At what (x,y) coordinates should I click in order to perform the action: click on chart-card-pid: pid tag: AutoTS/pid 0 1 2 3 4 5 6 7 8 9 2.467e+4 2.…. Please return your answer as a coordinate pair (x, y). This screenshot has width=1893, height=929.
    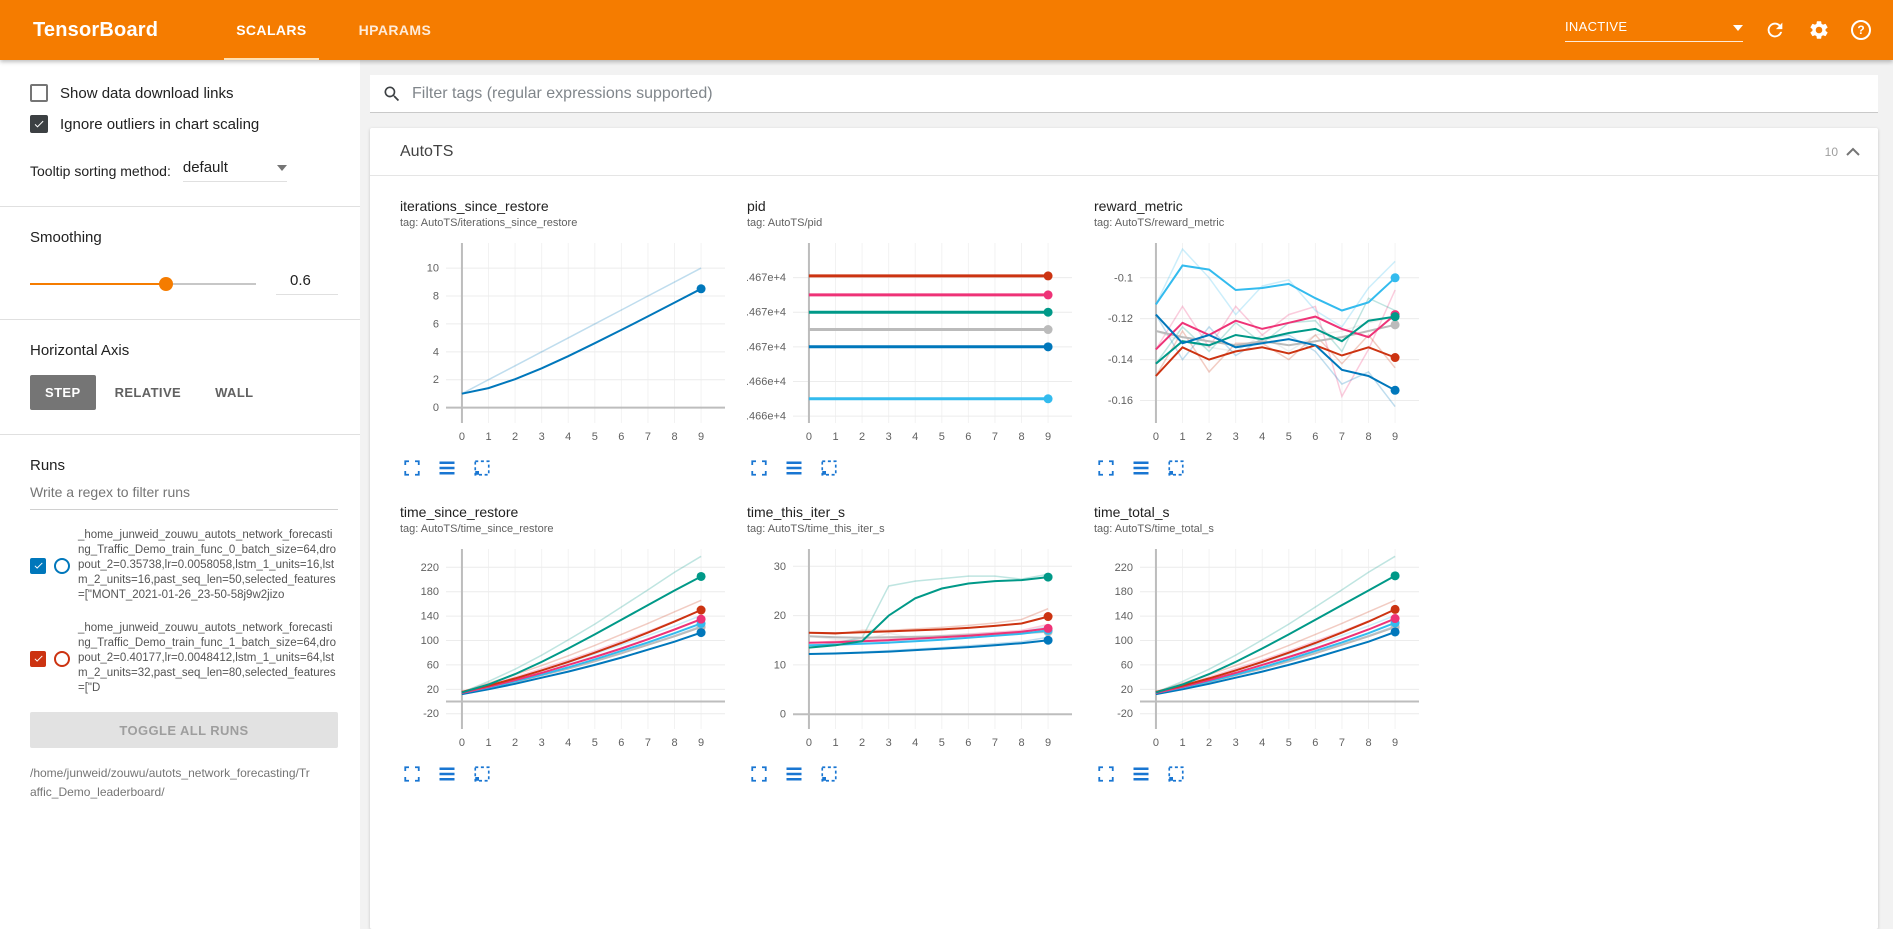
    Looking at the image, I should click on (917, 338).